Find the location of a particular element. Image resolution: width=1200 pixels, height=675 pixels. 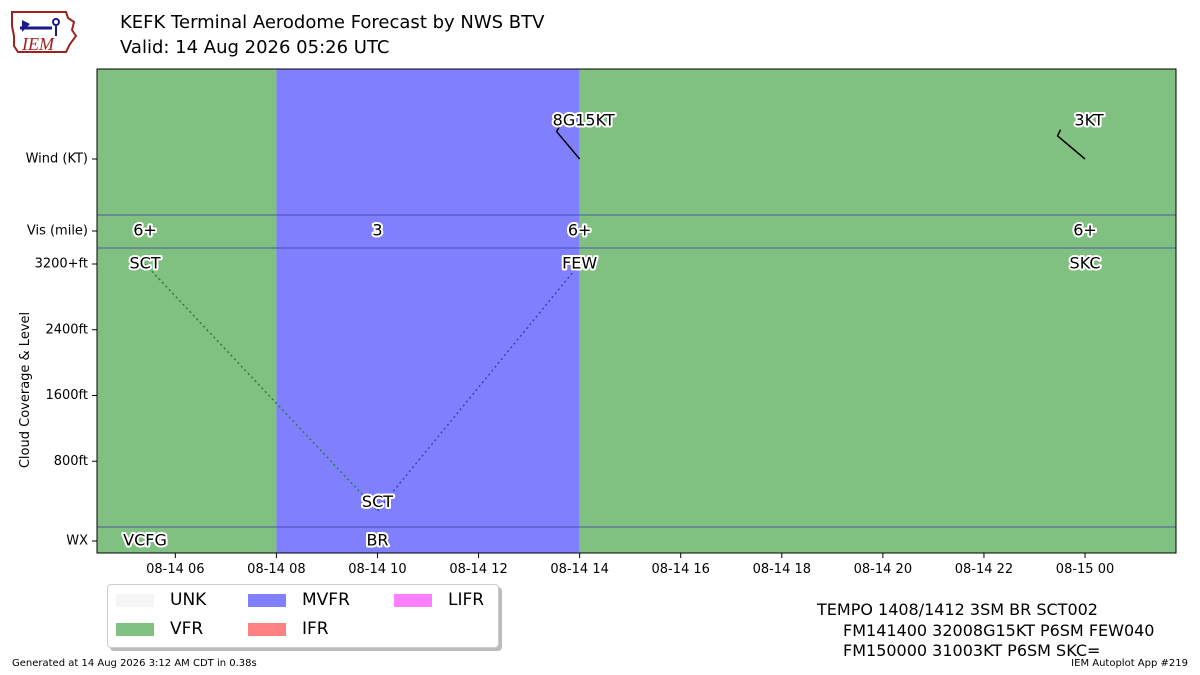

cloud-label-0: SCT is located at coordinates (144, 263).